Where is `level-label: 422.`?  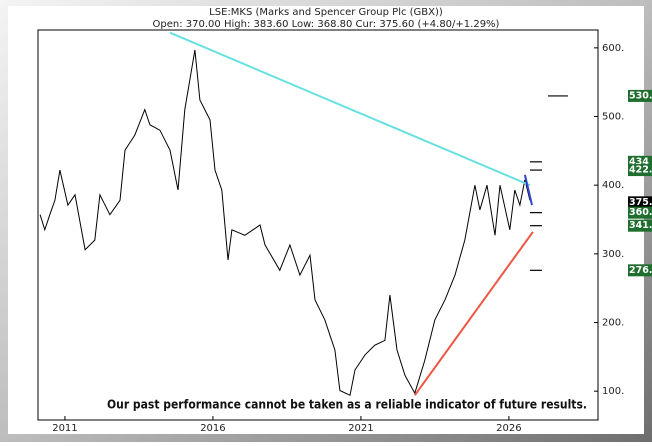 level-label: 422. is located at coordinates (640, 170).